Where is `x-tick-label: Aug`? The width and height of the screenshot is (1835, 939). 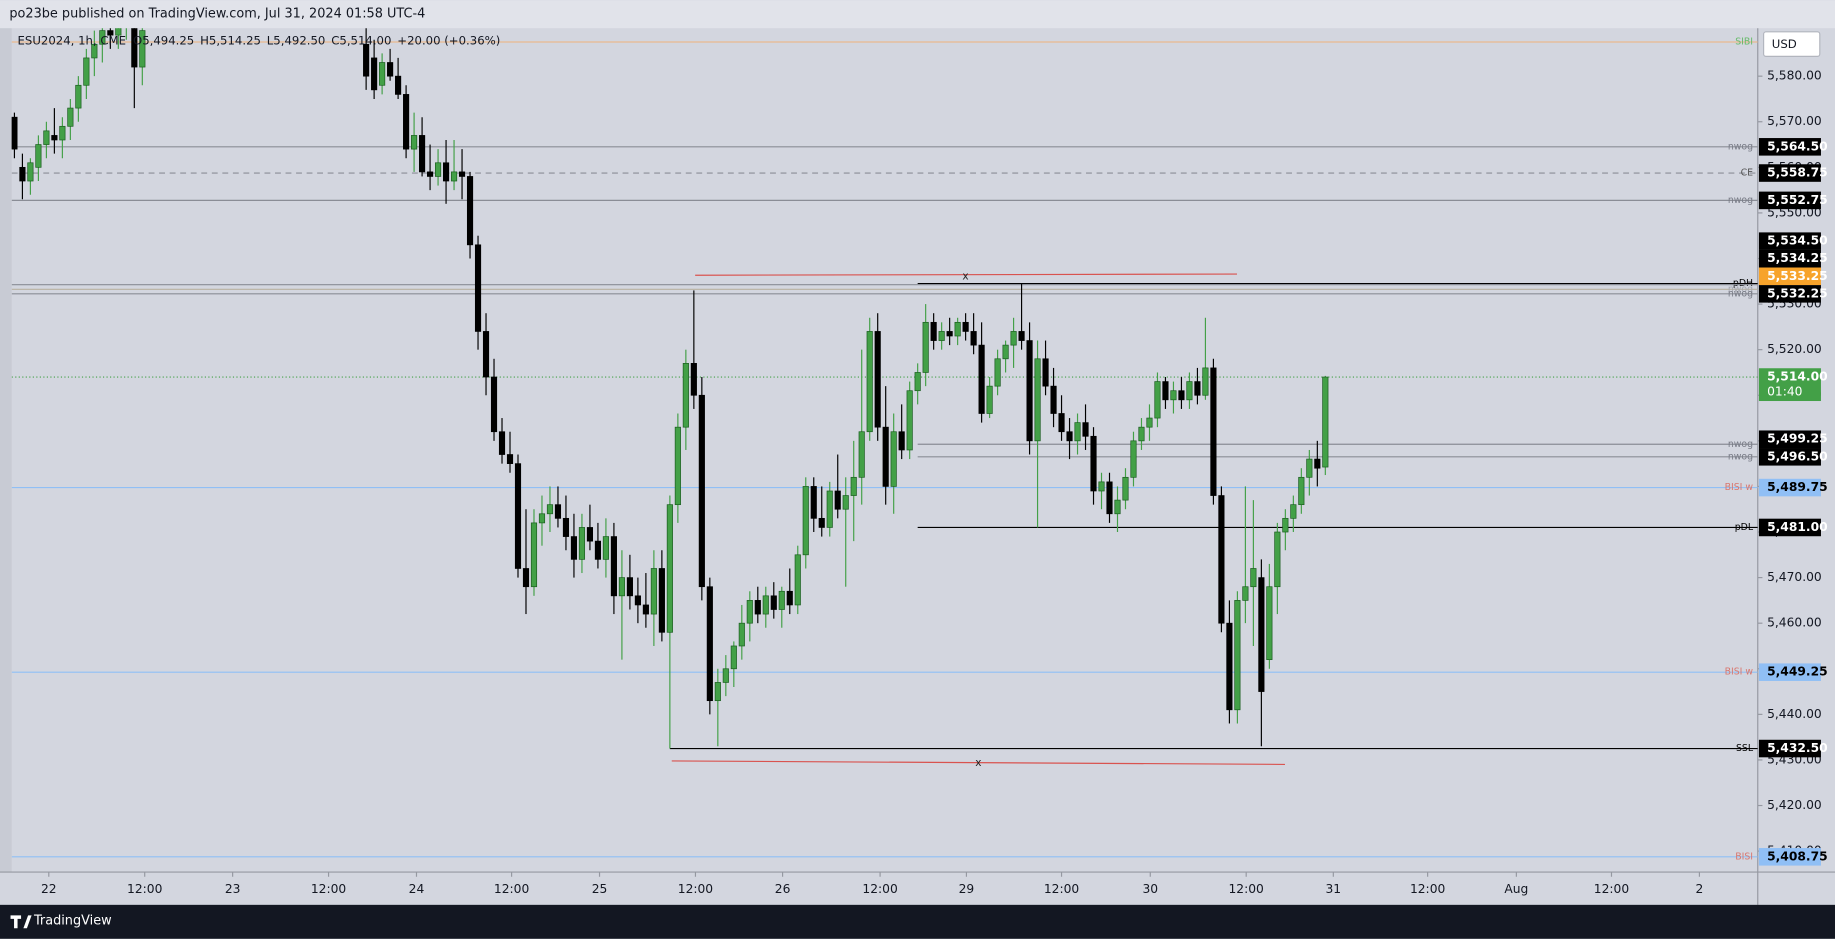
x-tick-label: Aug is located at coordinates (1516, 889).